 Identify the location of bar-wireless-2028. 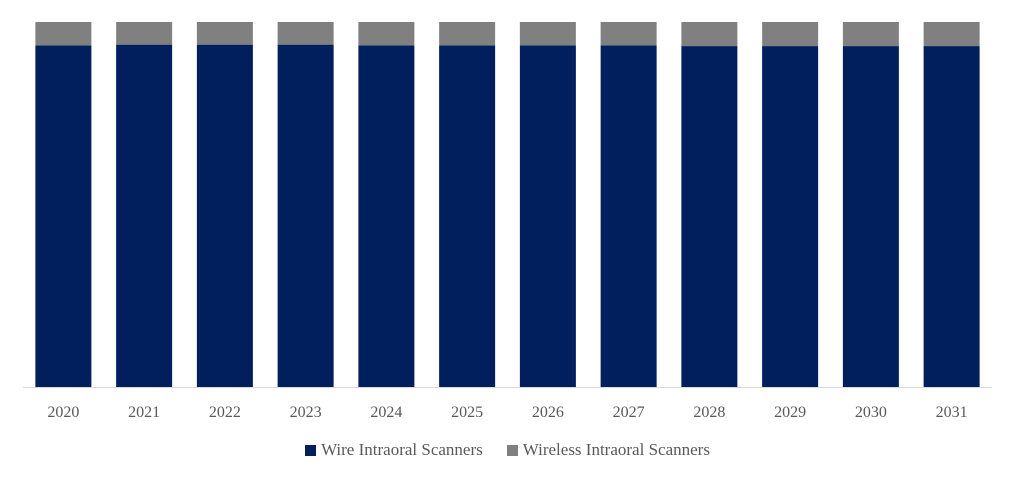
(709, 34).